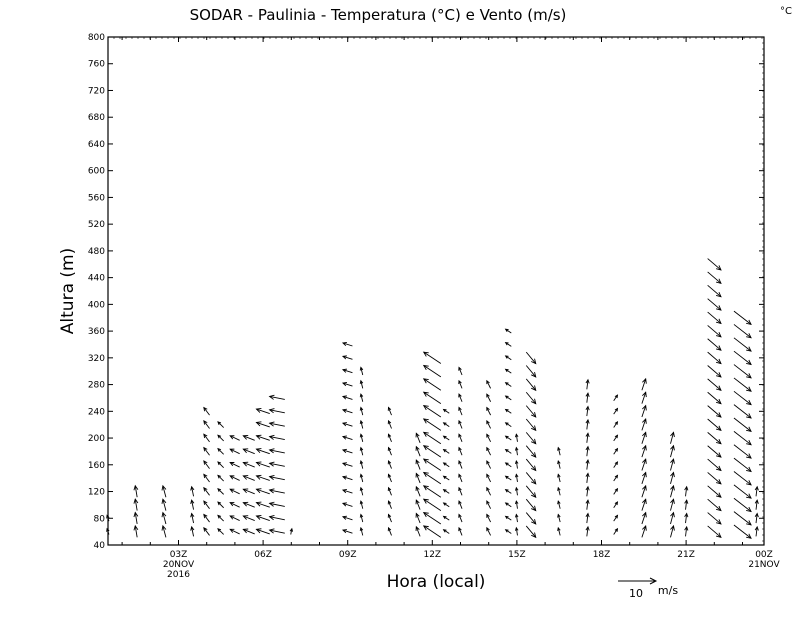  Describe the element at coordinates (178, 575) in the screenshot. I see `x-tick-sublabel: 2016` at that location.